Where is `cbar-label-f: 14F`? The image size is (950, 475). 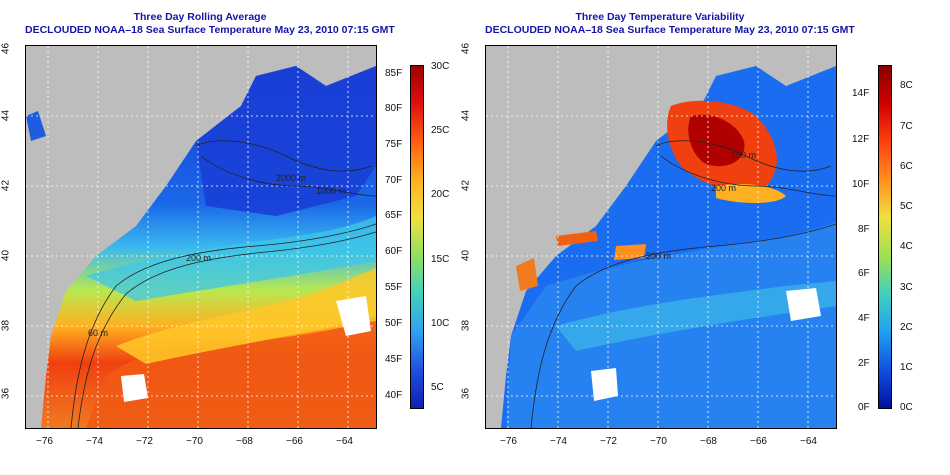 cbar-label-f: 14F is located at coordinates (861, 93).